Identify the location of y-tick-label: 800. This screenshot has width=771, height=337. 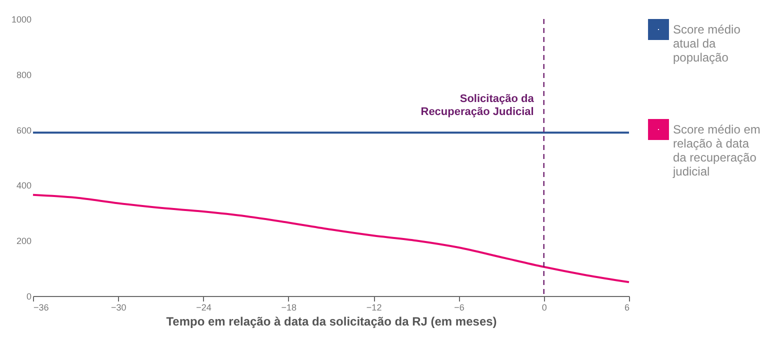
(24, 75).